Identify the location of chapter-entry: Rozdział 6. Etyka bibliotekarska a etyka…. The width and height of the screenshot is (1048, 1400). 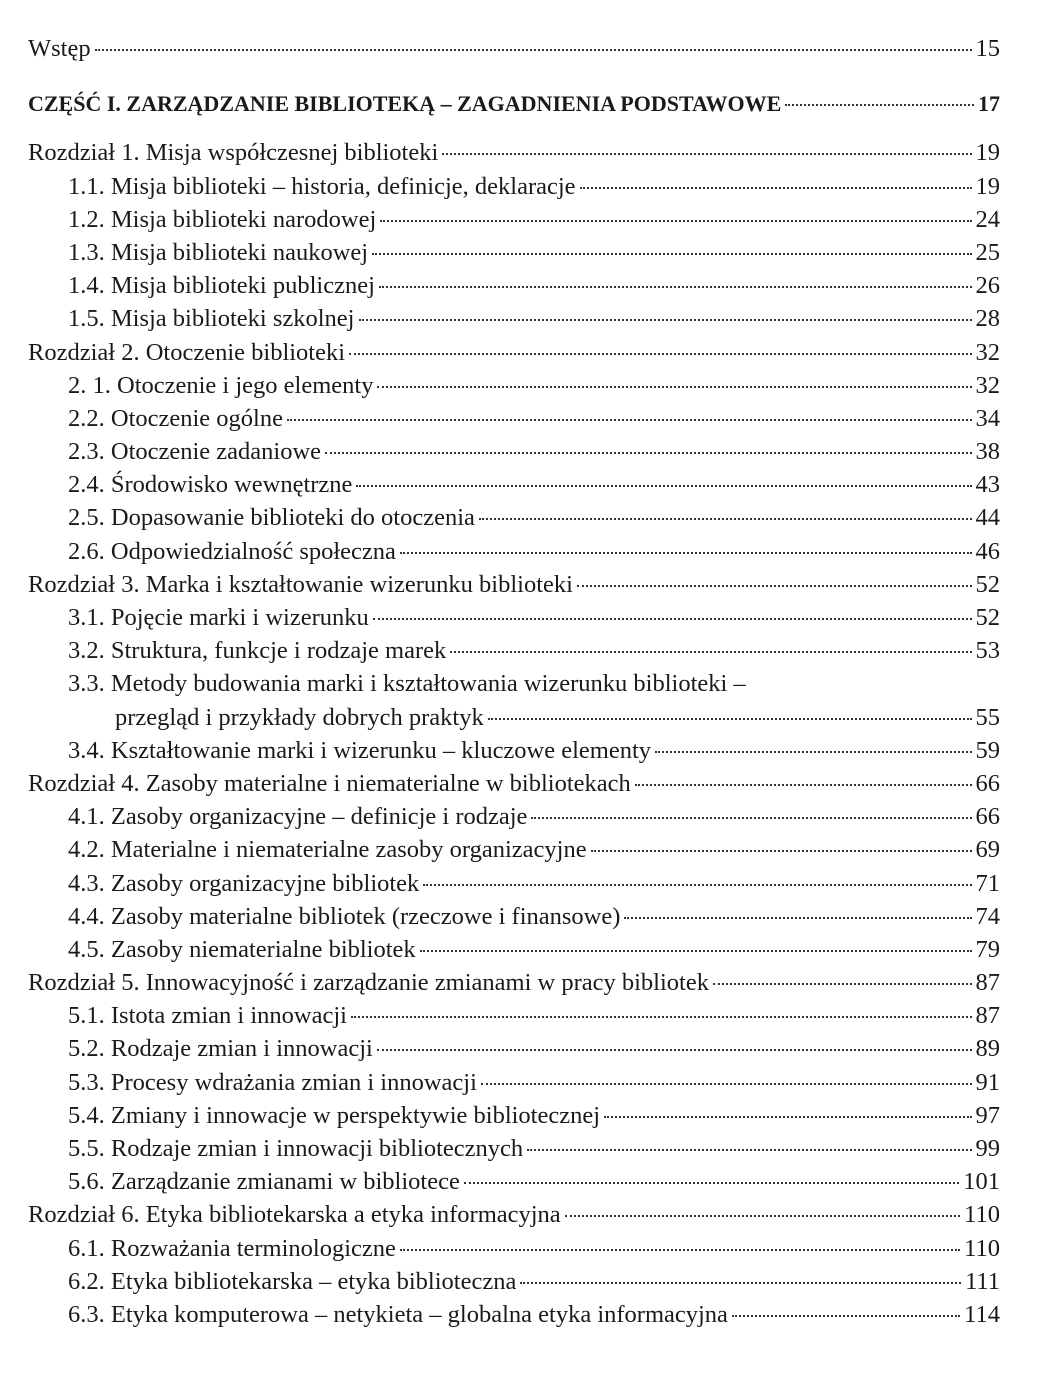
(514, 1214).